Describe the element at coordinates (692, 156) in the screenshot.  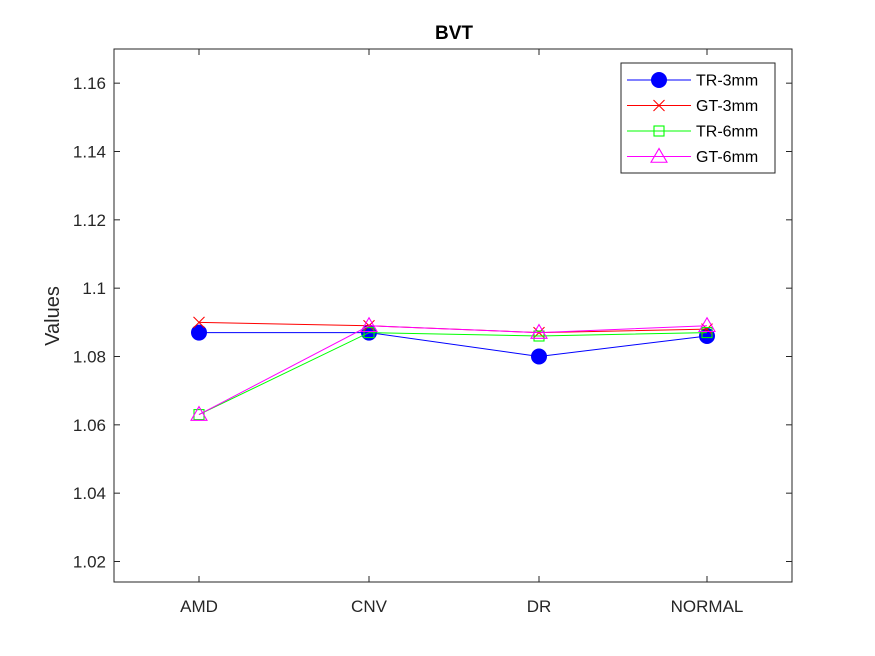
I see `legend-entry: GT-6mm` at that location.